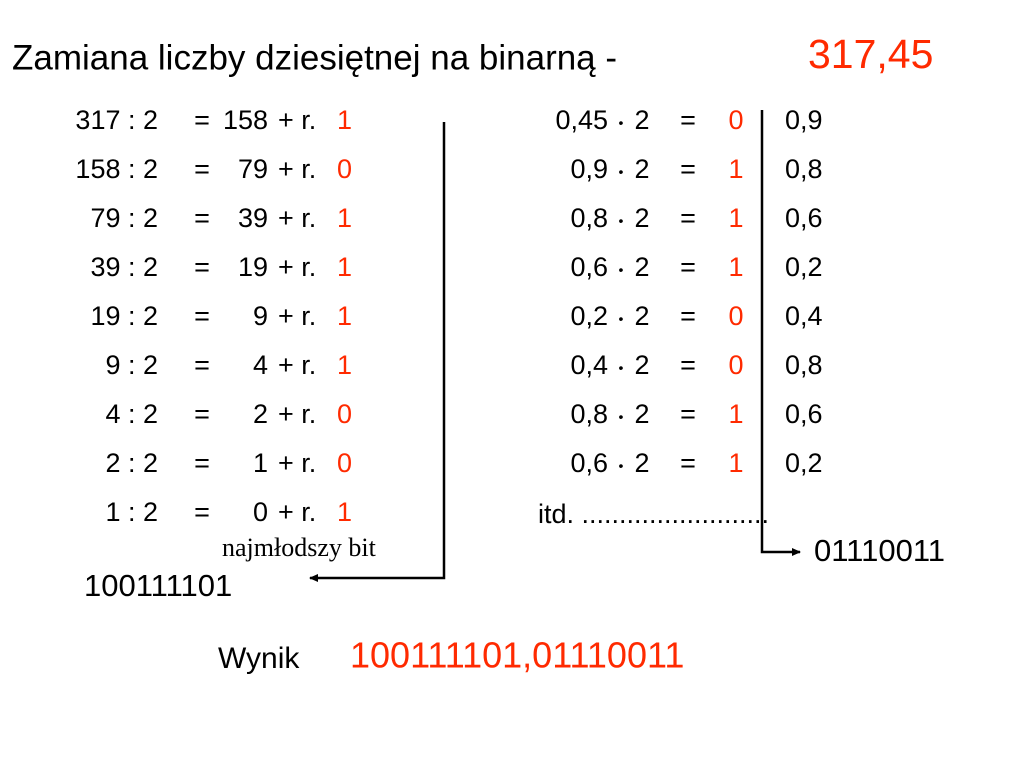  I want to click on fraction-rest: 0,9, so click(804, 120).